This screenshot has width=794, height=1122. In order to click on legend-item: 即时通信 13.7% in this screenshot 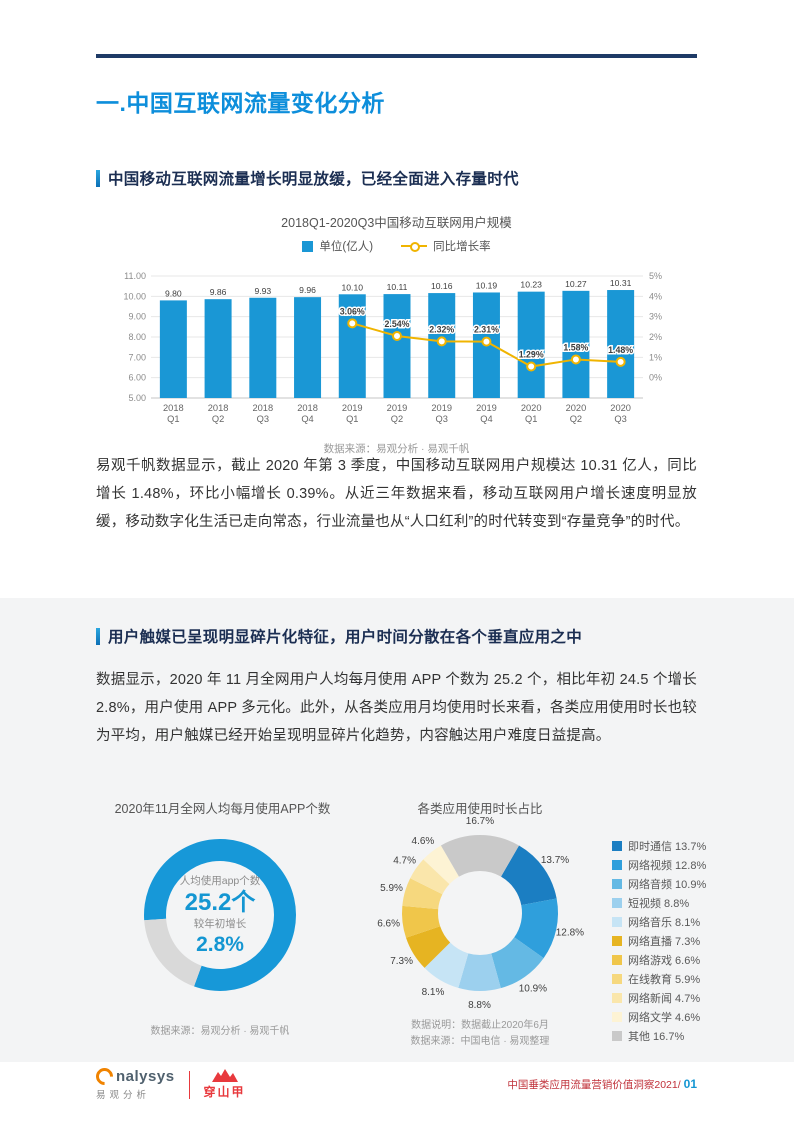, I will do `click(659, 845)`.